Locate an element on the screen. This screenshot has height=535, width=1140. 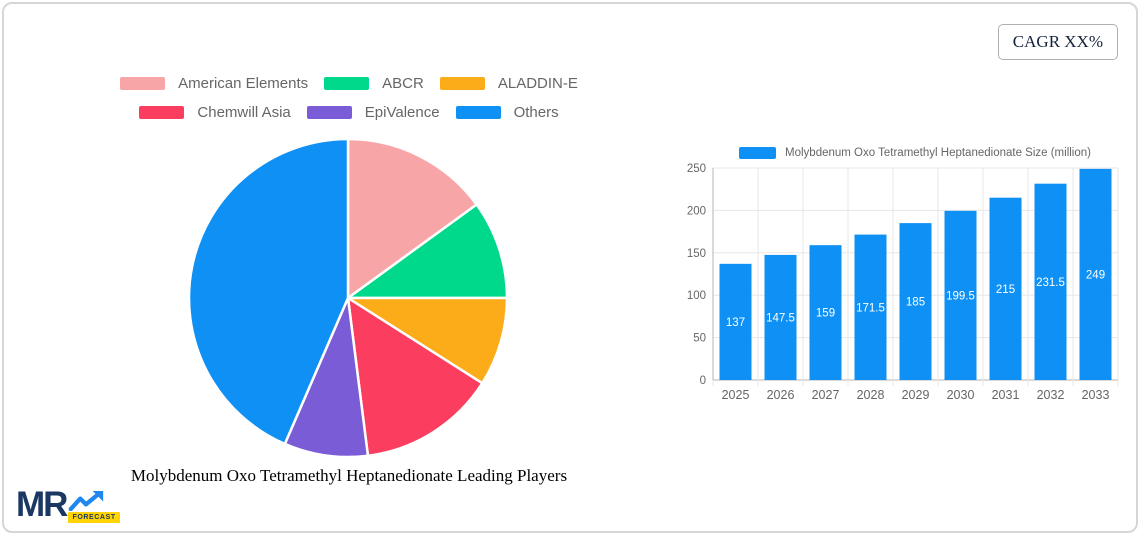
trend-arrow-icon is located at coordinates (86, 501).